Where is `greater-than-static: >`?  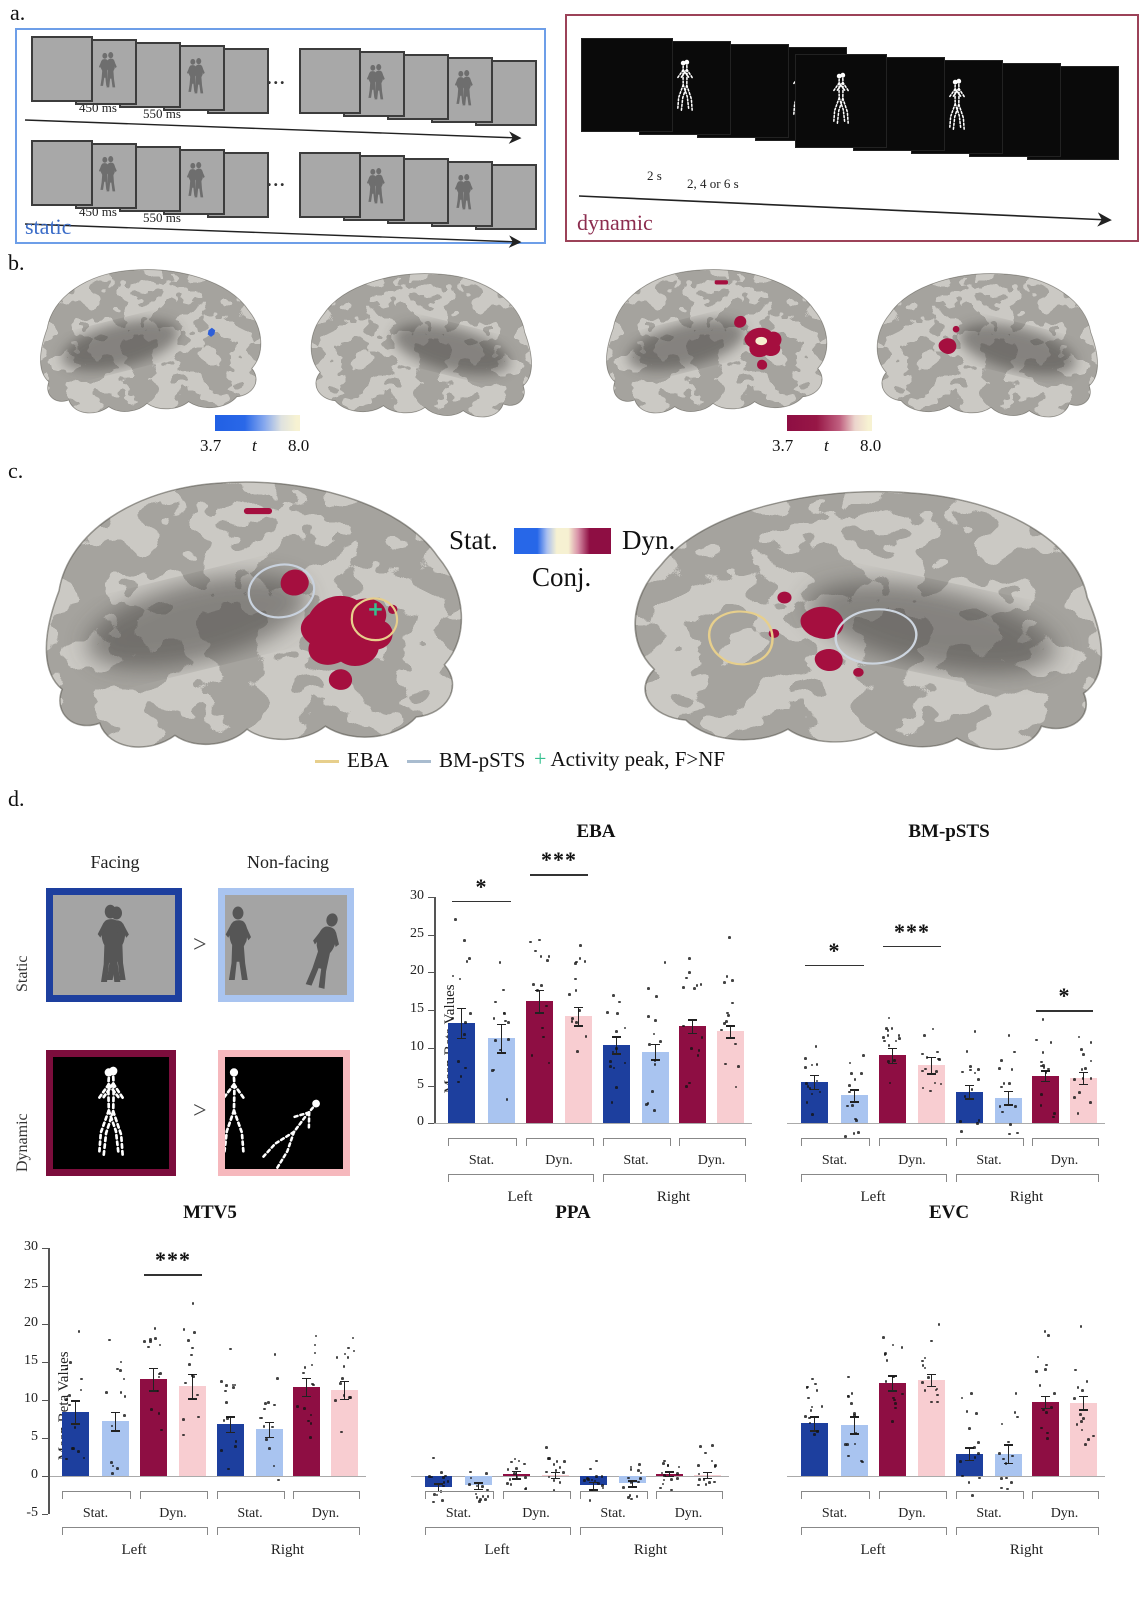 greater-than-static: > is located at coordinates (200, 945).